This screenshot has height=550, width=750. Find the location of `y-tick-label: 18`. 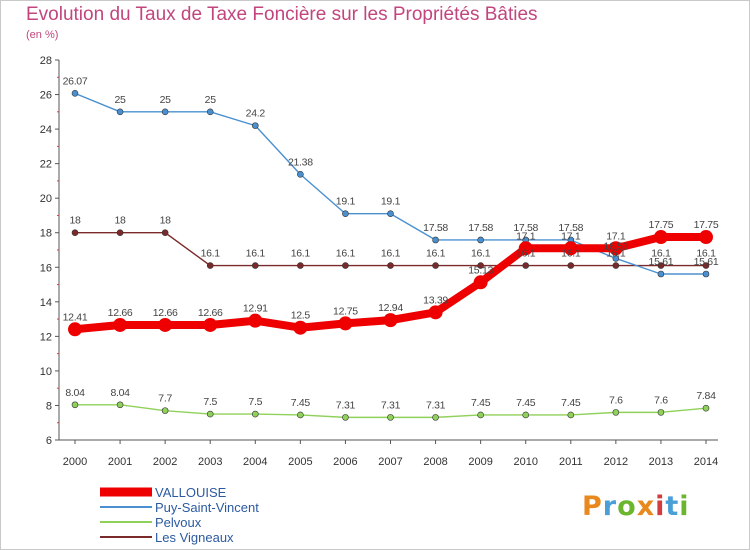

y-tick-label: 18 is located at coordinates (46, 234).